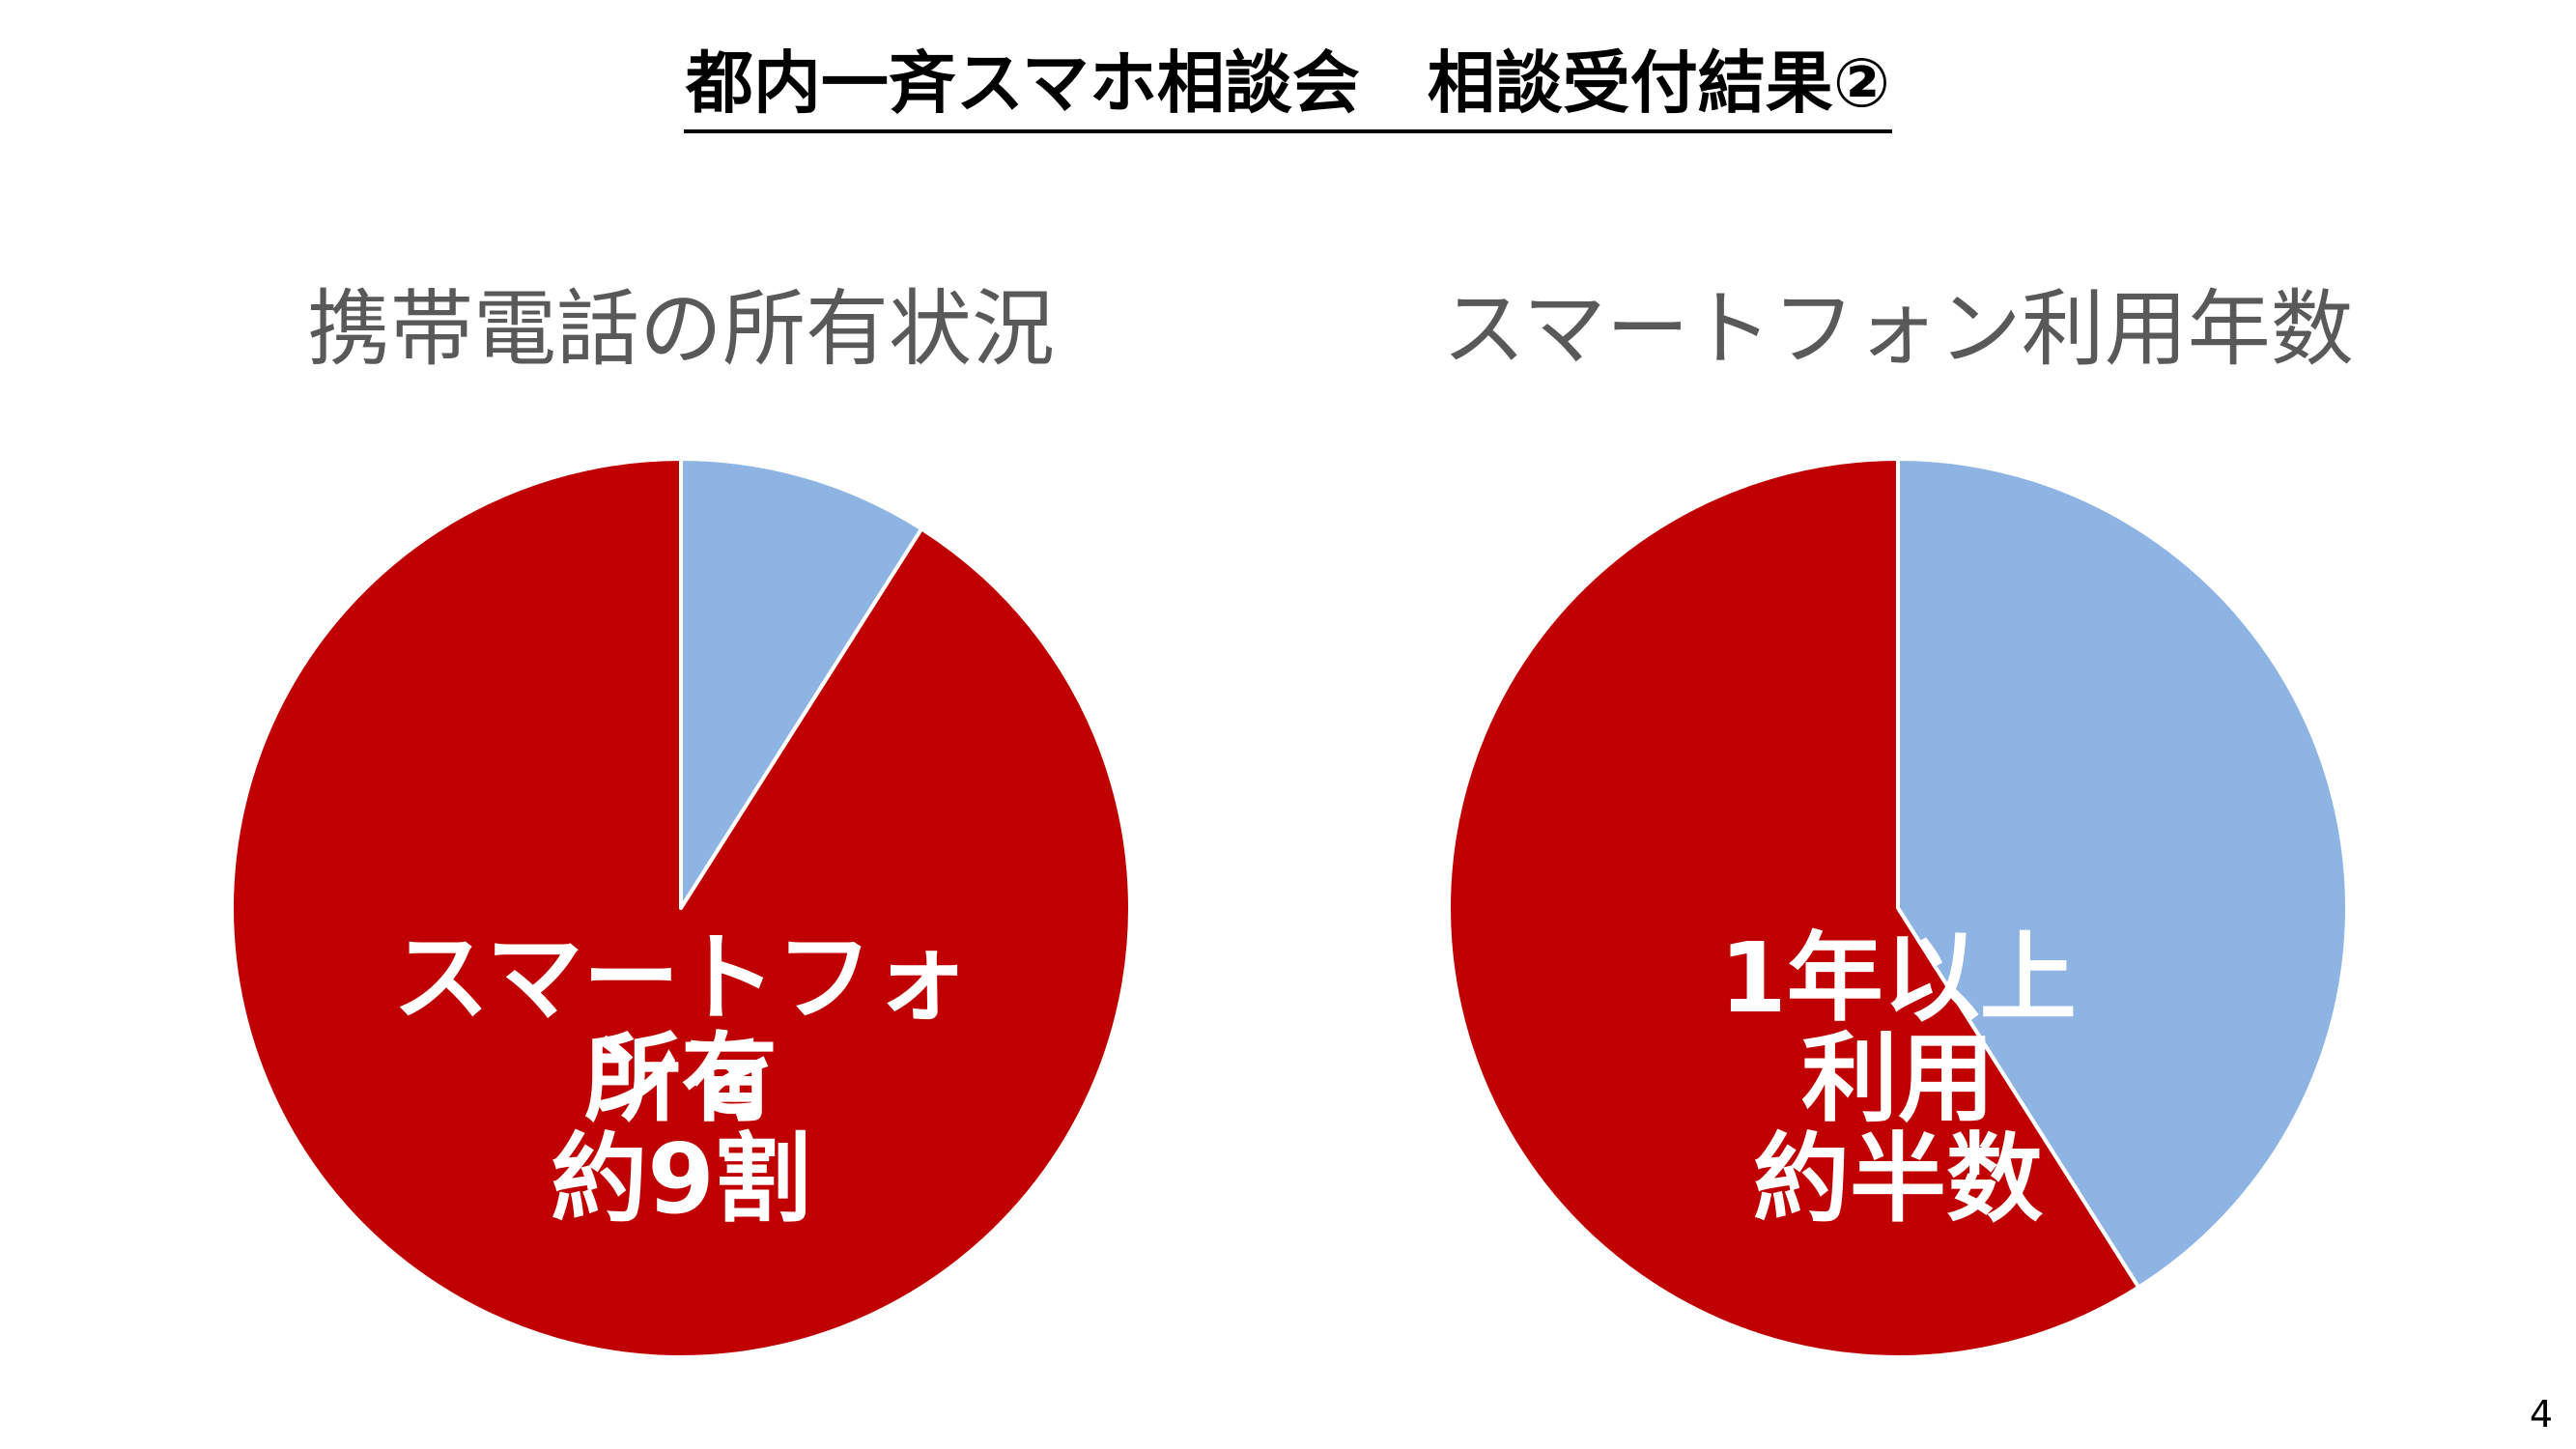 The width and height of the screenshot is (2576, 1449). What do you see at coordinates (2541, 1414) in the screenshot?
I see `page-number: 4` at bounding box center [2541, 1414].